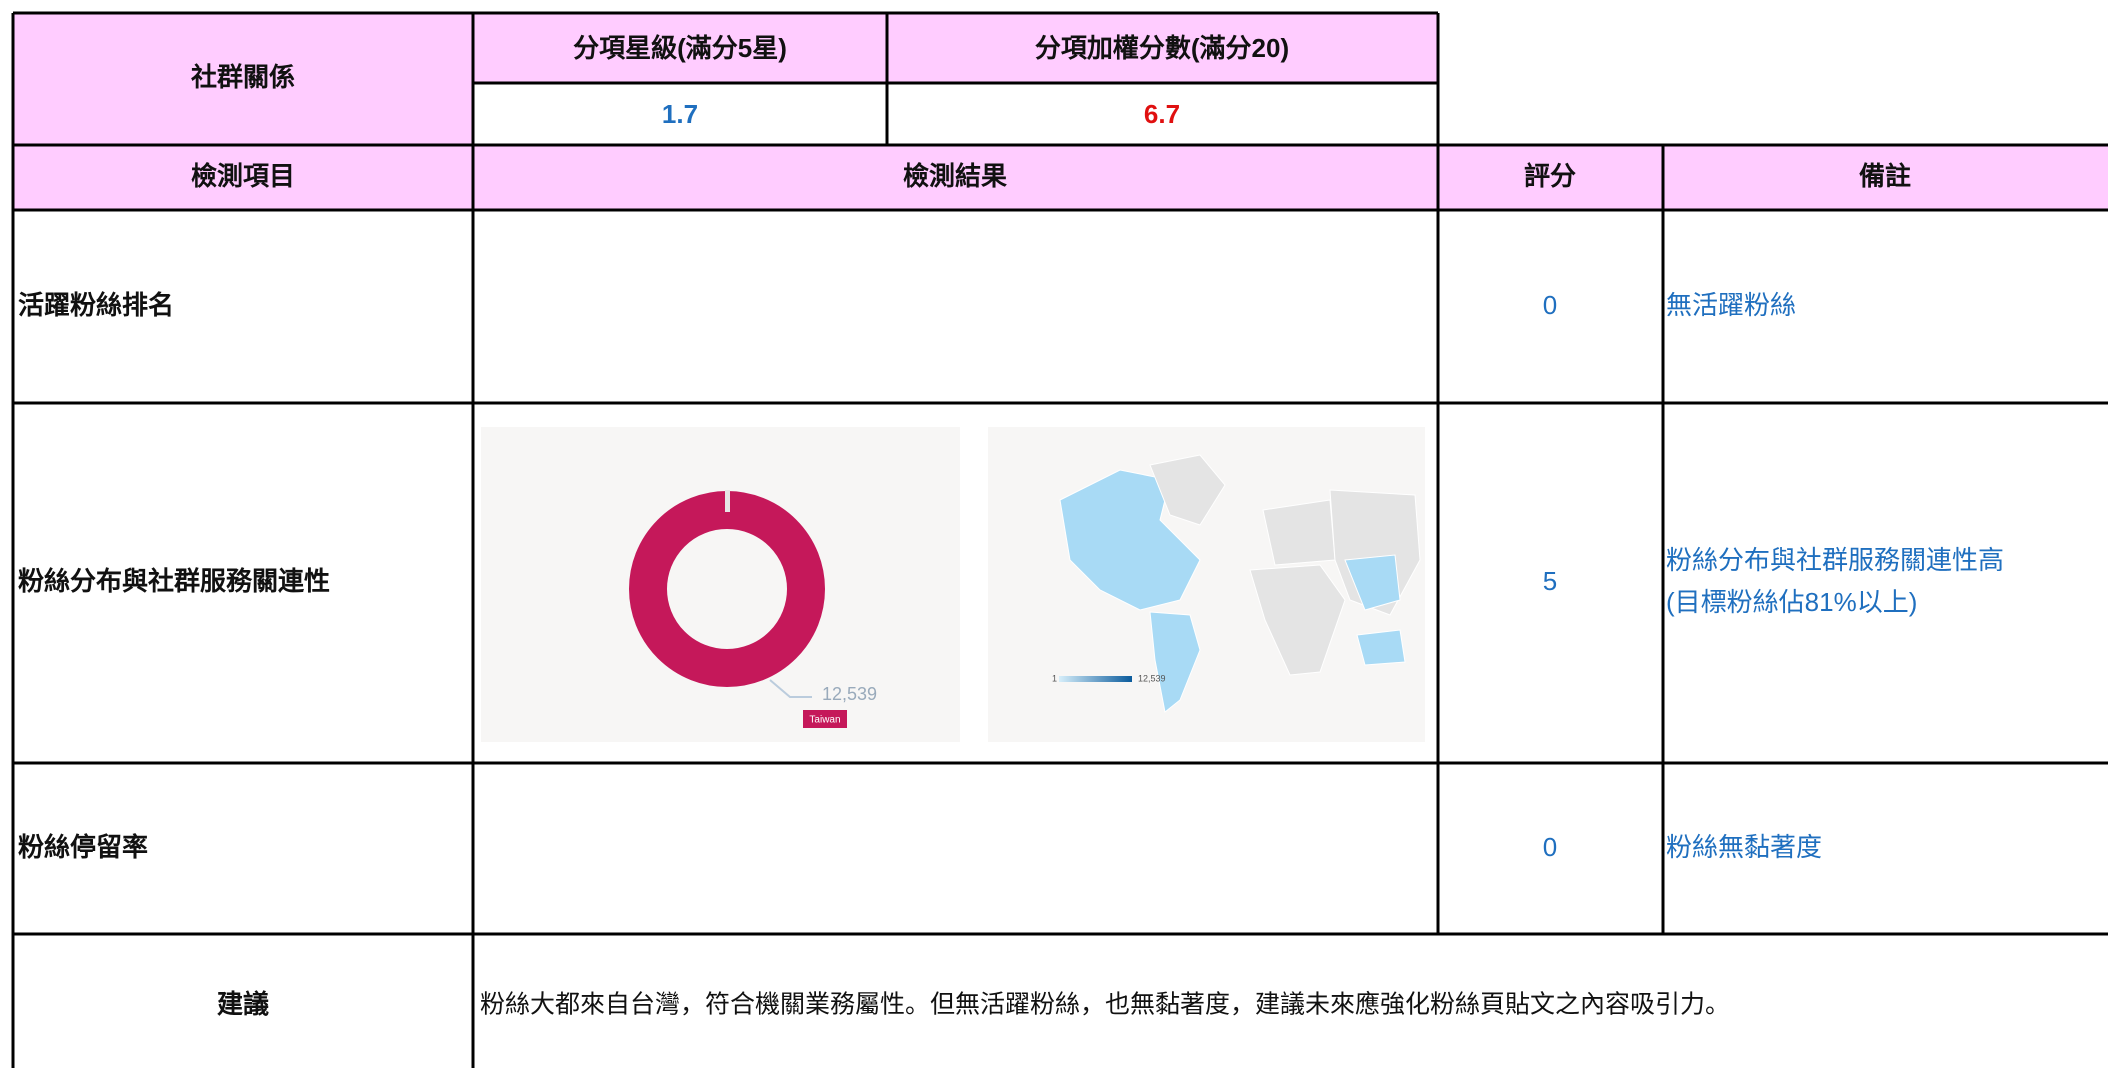 Image resolution: width=2108 pixels, height=1068 pixels. I want to click on star-rating: 1.7, so click(680, 114).